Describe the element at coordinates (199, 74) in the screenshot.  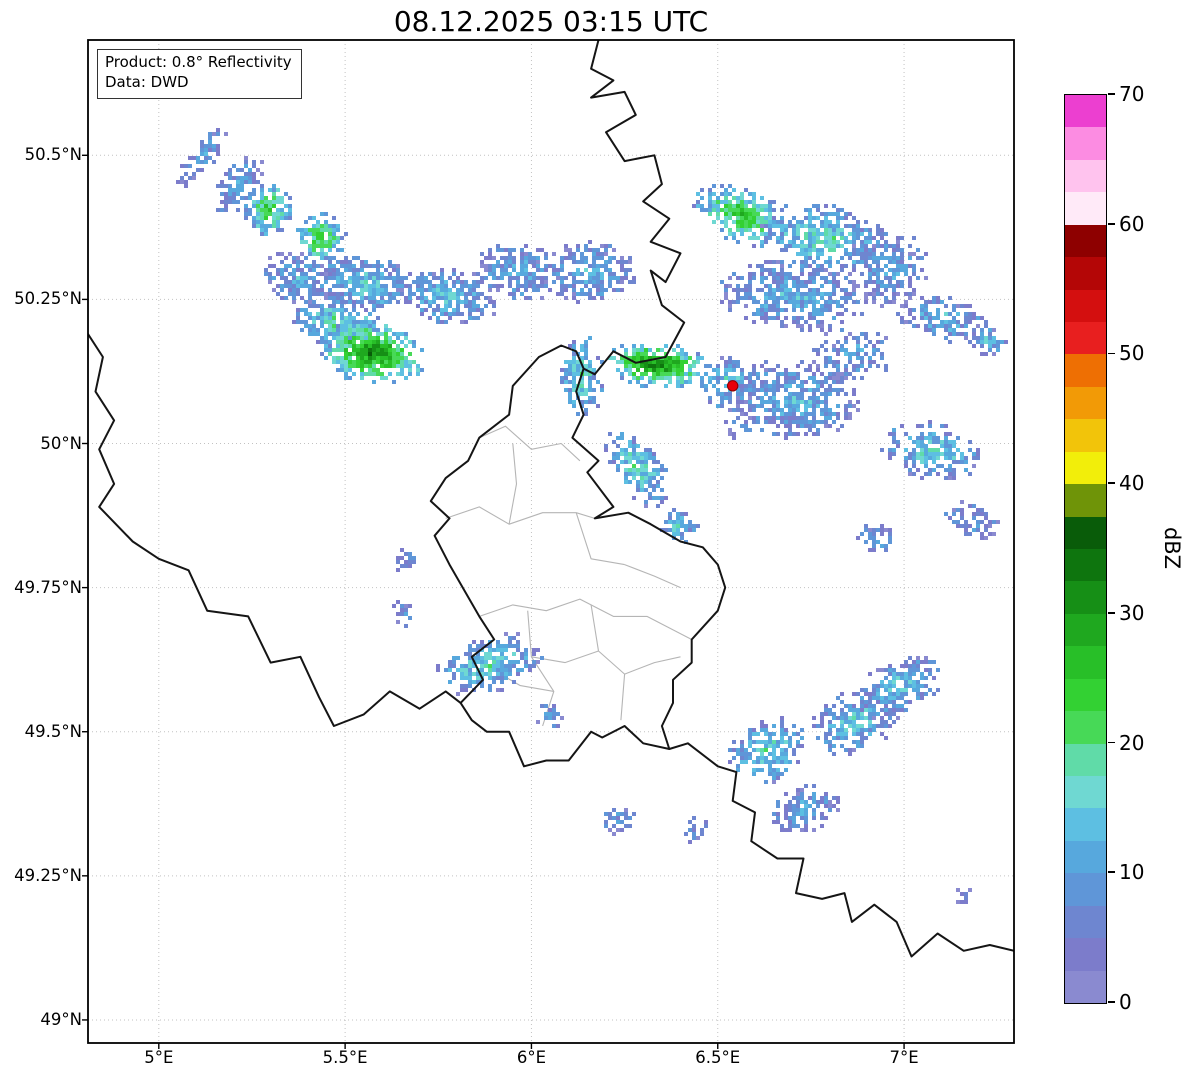
I see `product-info-box: Product: 0.8° Reflectivity Data: DWD` at that location.